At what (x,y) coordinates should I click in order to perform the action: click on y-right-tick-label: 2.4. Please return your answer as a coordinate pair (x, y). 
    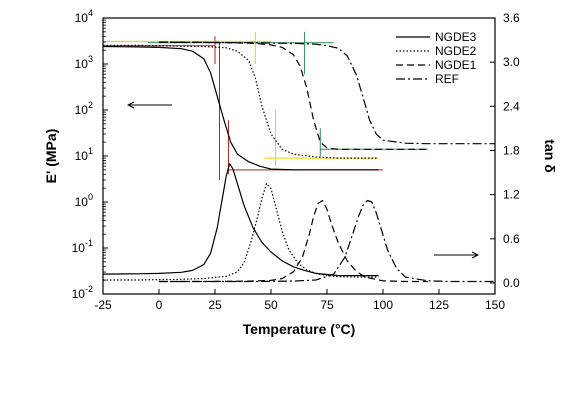
    Looking at the image, I should click on (511, 106).